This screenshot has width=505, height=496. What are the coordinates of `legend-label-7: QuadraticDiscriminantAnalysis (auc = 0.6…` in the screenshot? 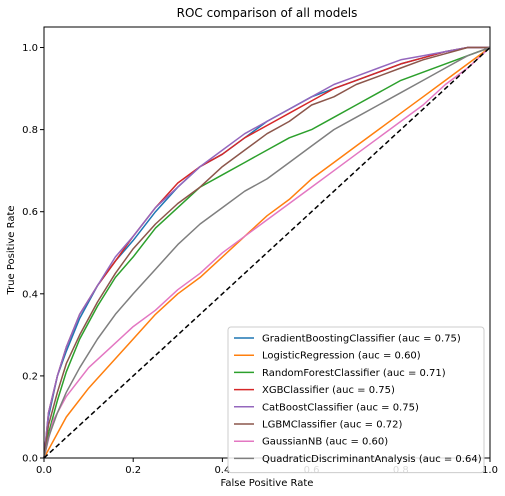 It's located at (372, 459).